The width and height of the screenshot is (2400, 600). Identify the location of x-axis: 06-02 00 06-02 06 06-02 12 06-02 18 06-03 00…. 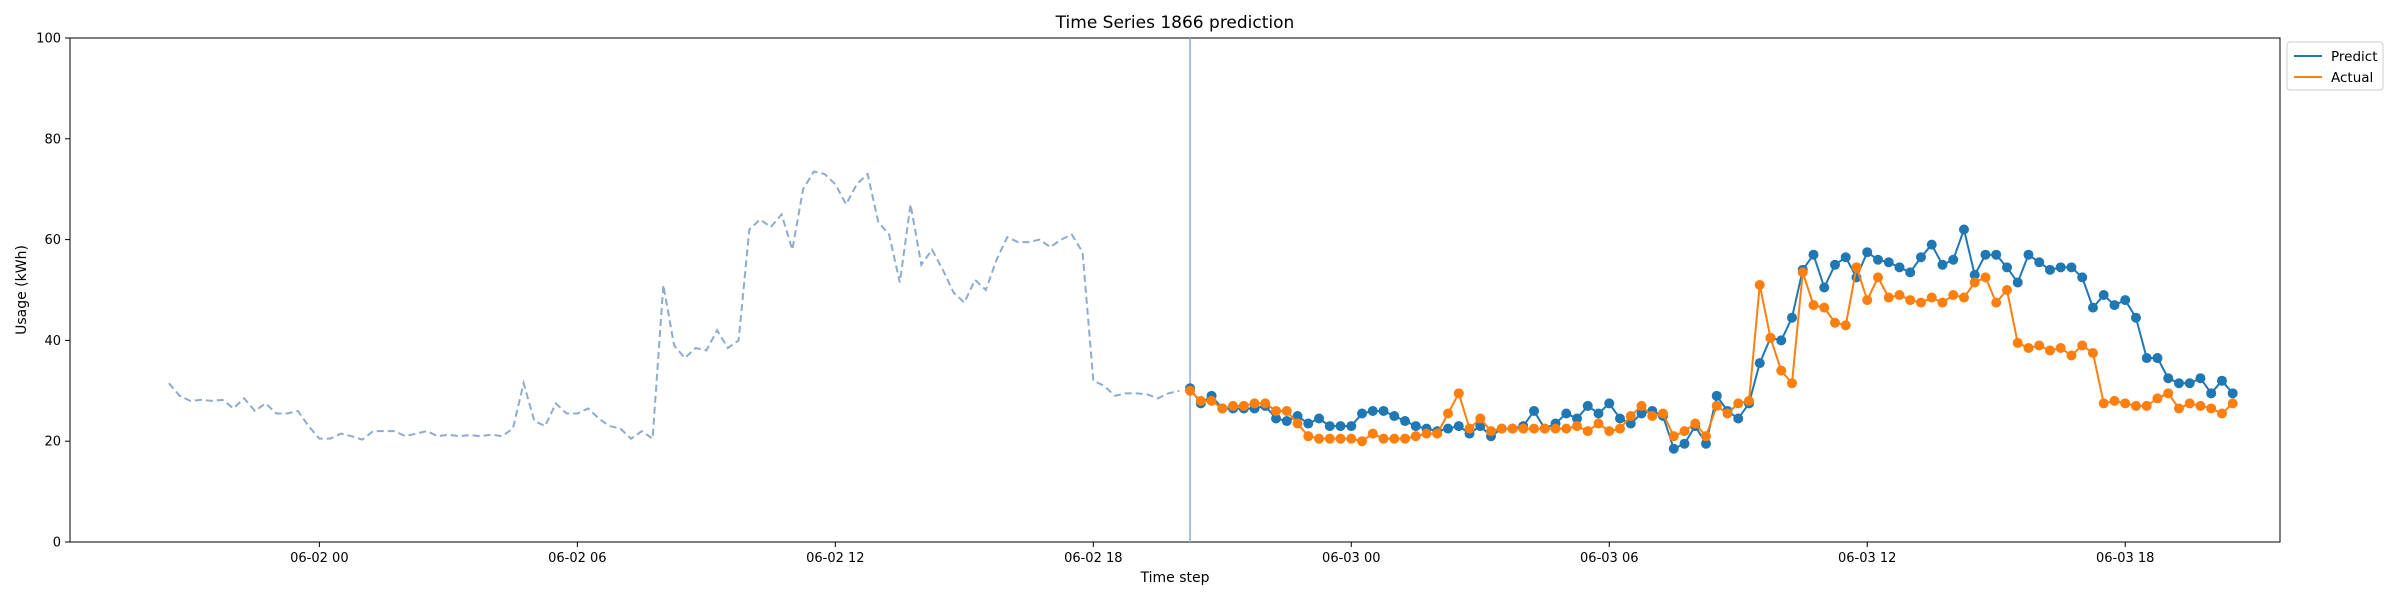
(1222, 554).